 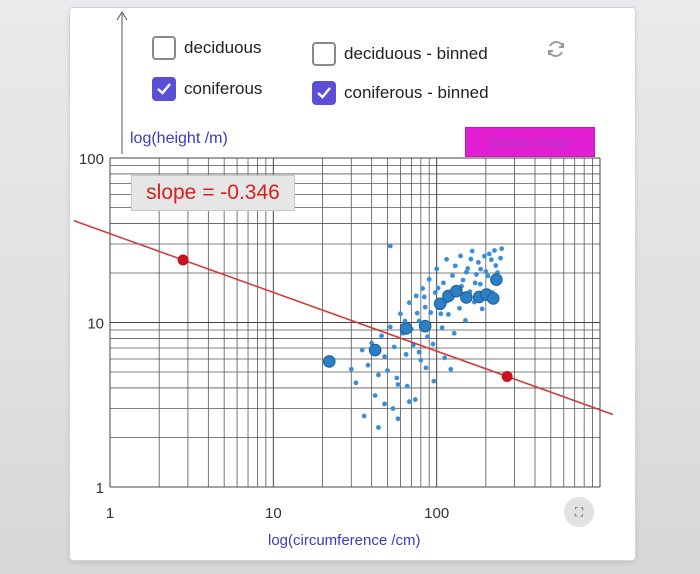 What do you see at coordinates (179, 138) in the screenshot?
I see `y-axis-label: log(height /m)` at bounding box center [179, 138].